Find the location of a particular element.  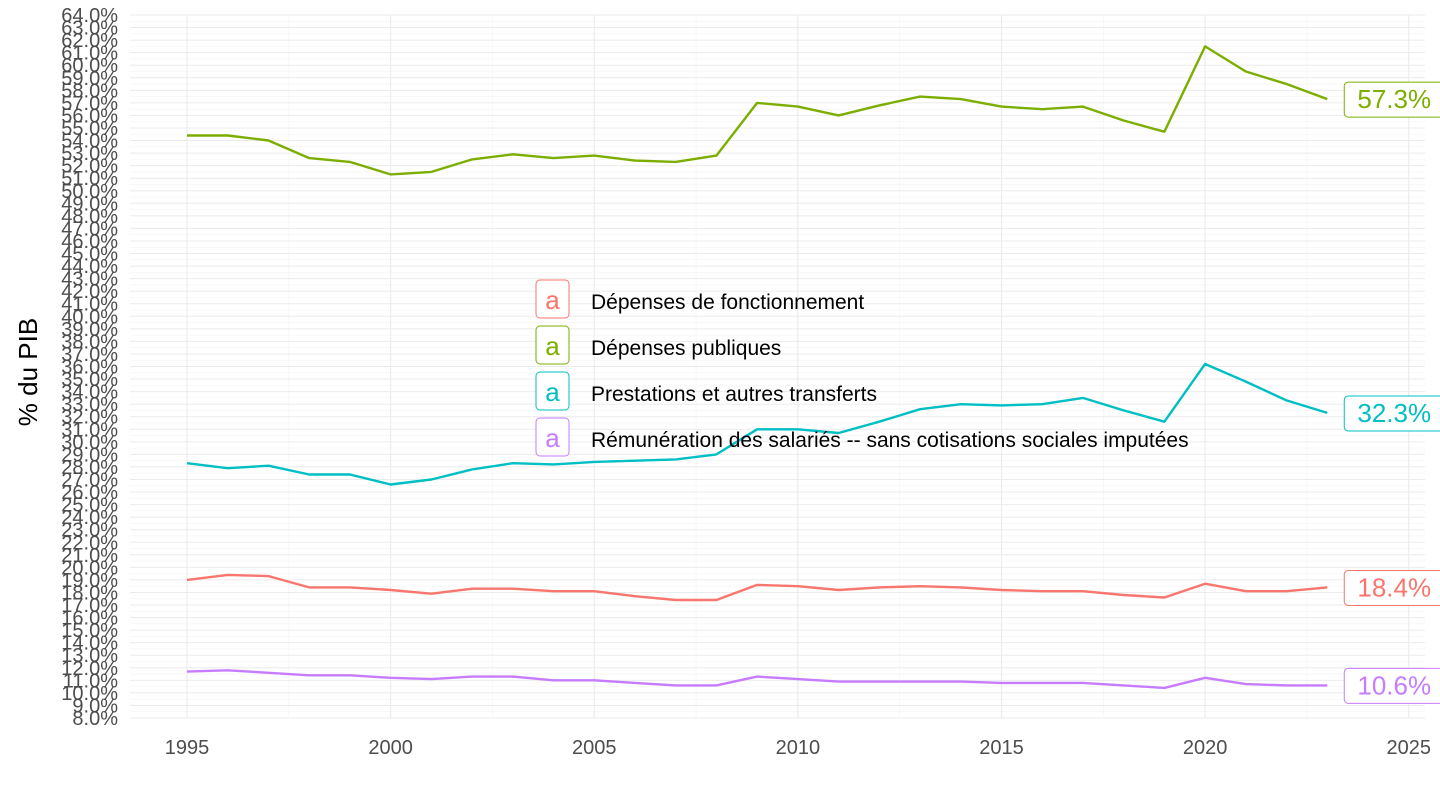

x-tick-label: 2025 is located at coordinates (1408, 748).